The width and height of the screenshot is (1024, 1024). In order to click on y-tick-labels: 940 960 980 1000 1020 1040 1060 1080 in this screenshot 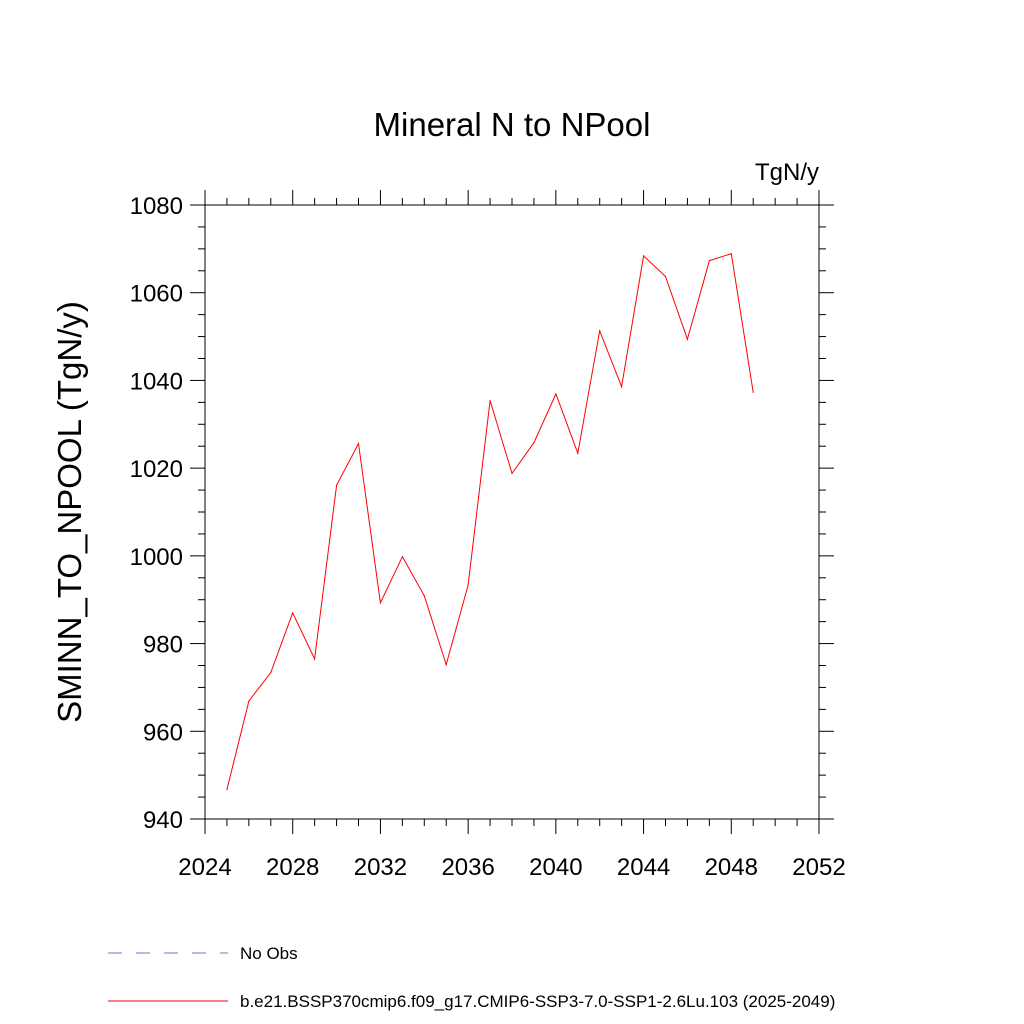, I will do `click(156, 513)`.